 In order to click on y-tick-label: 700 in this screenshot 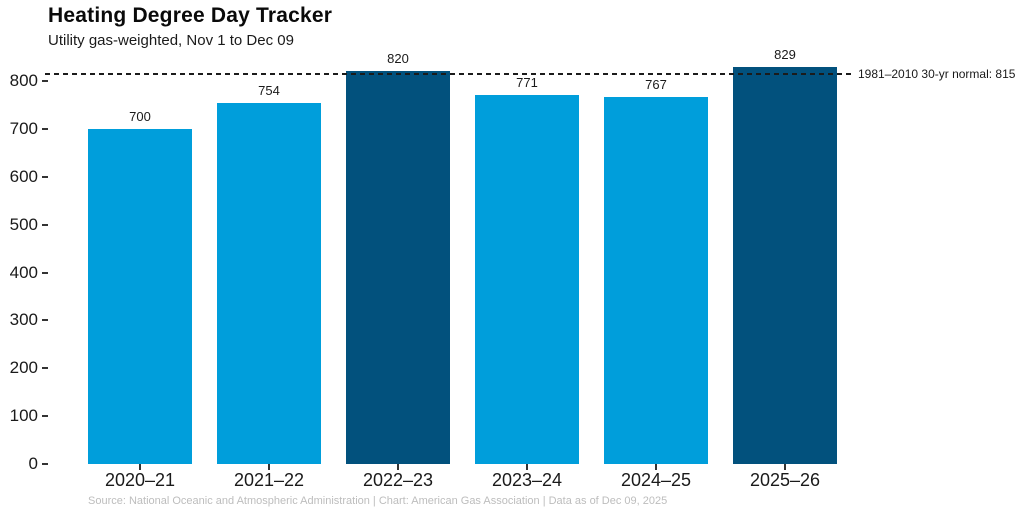, I will do `click(23, 128)`.